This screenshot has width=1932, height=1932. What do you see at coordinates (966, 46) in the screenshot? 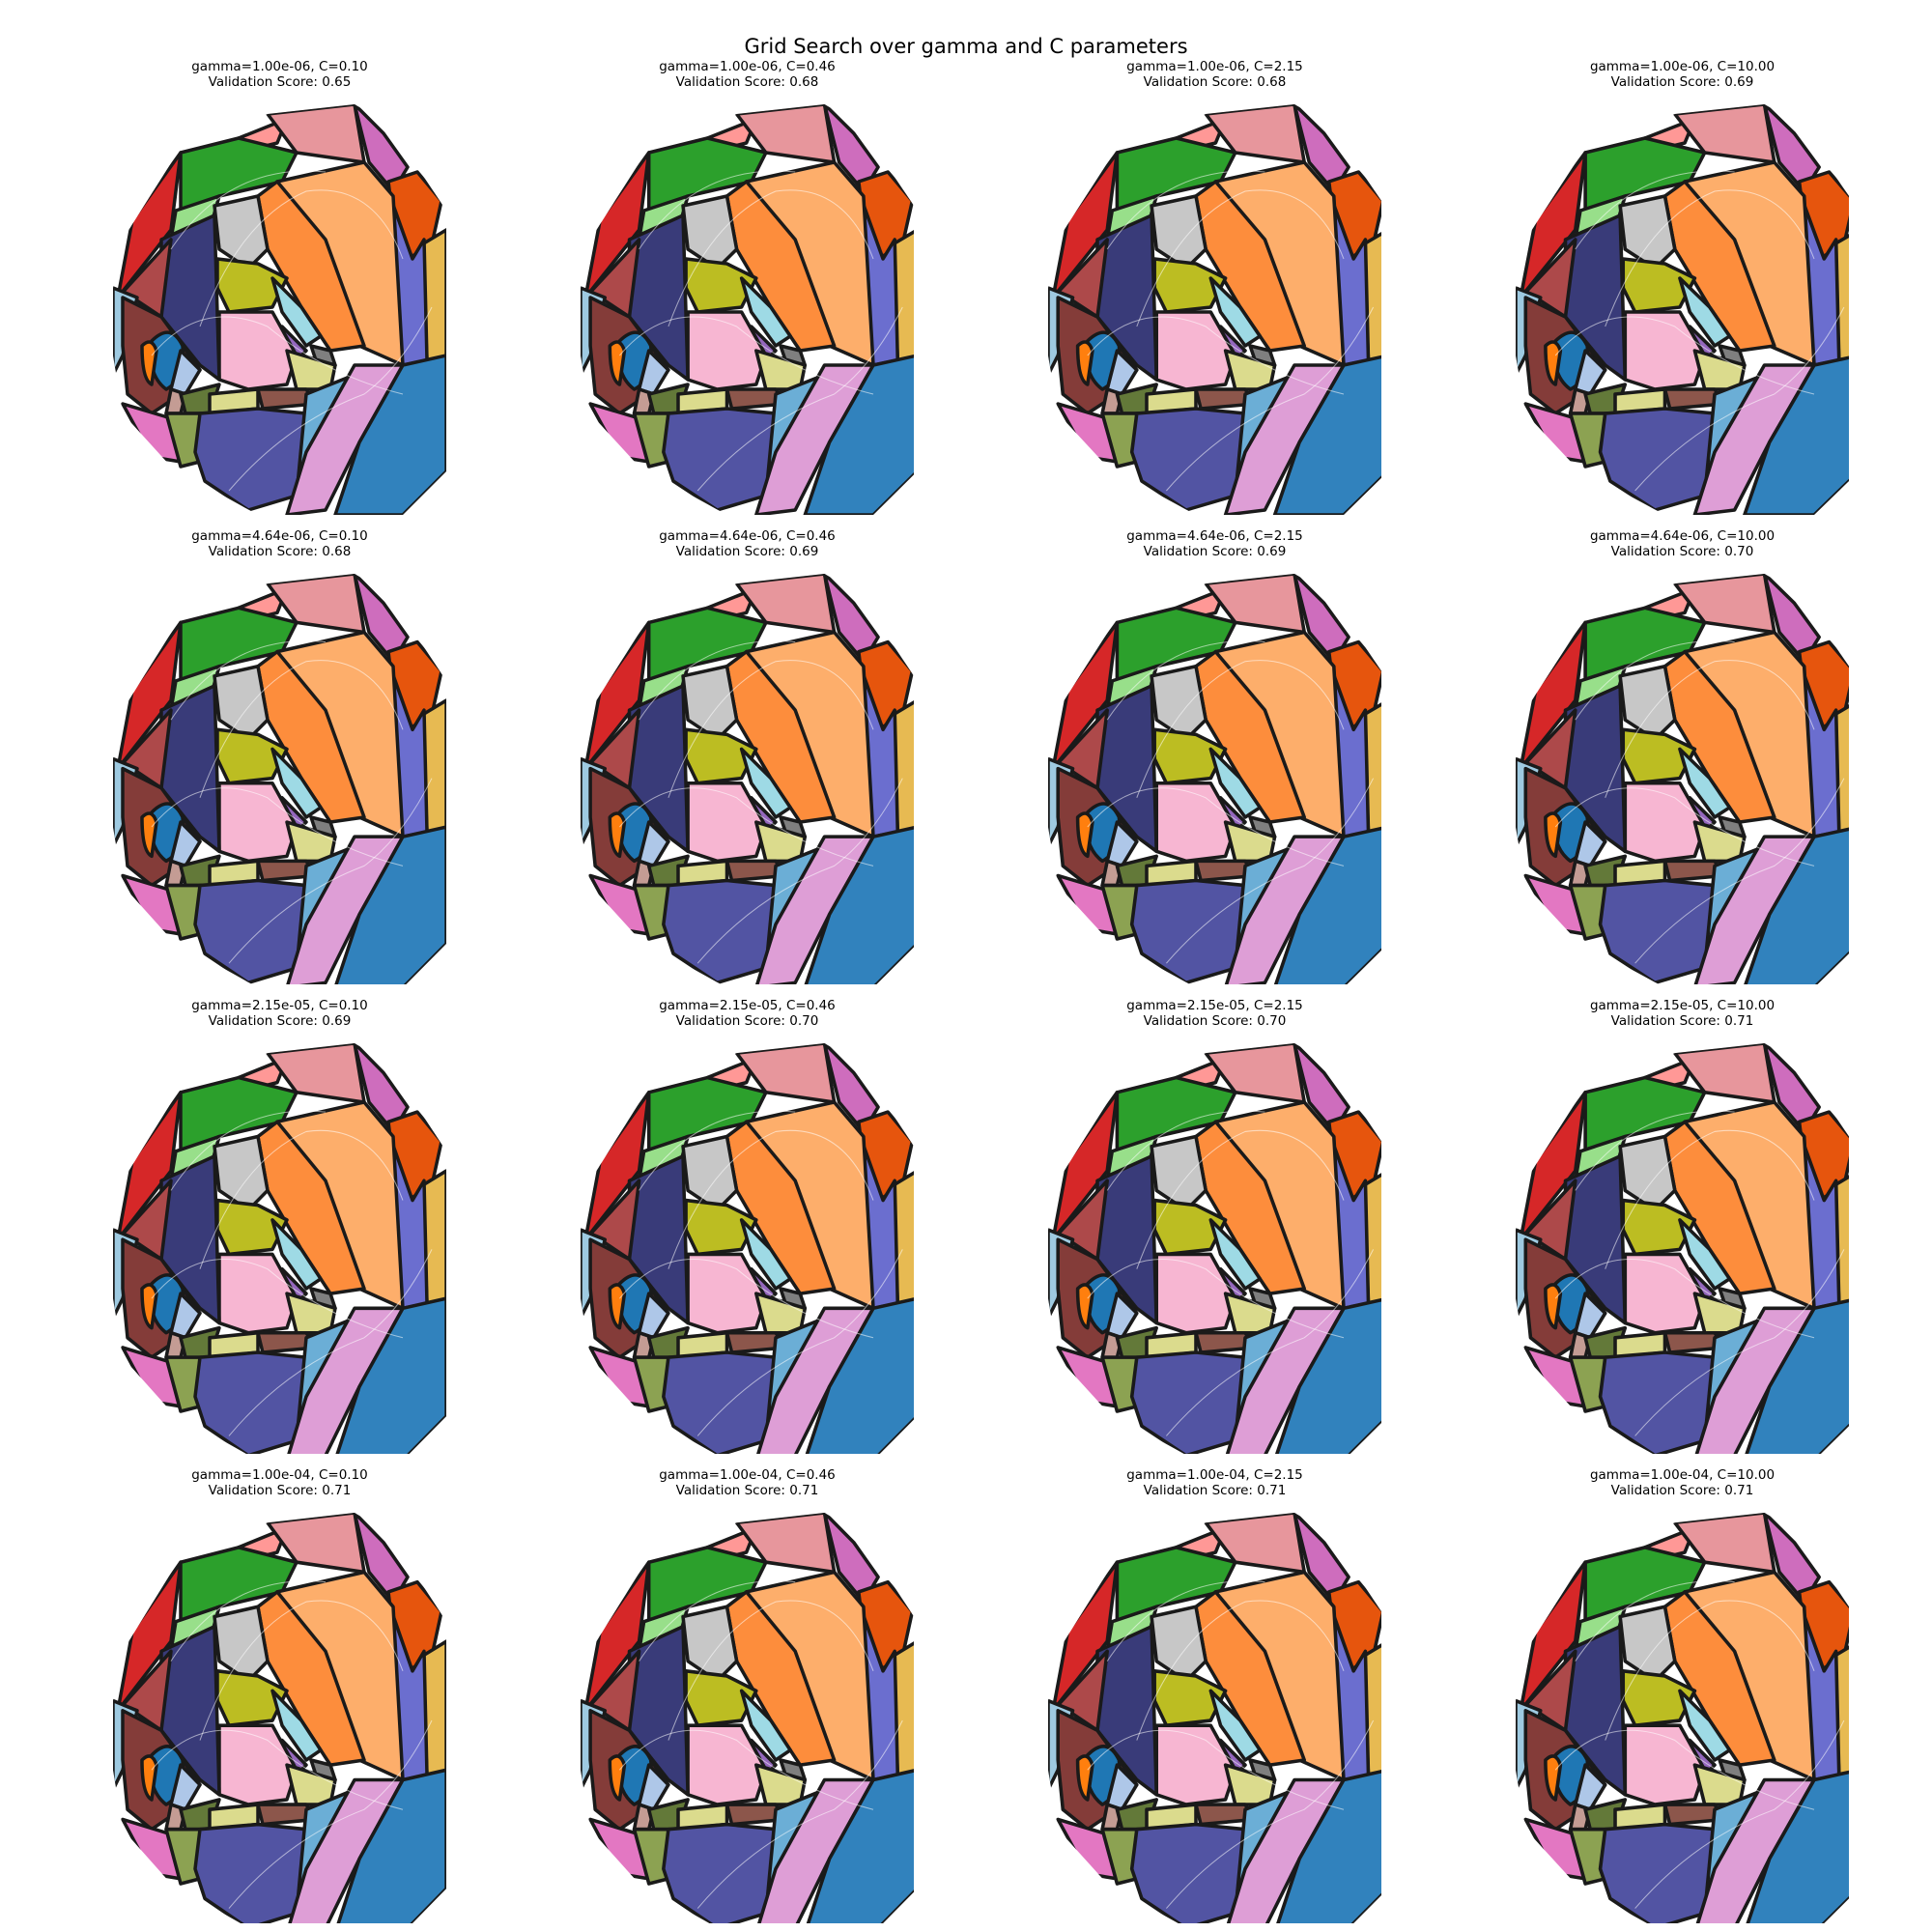
I see `figure-title: Grid Search over gamma and C parameters` at bounding box center [966, 46].